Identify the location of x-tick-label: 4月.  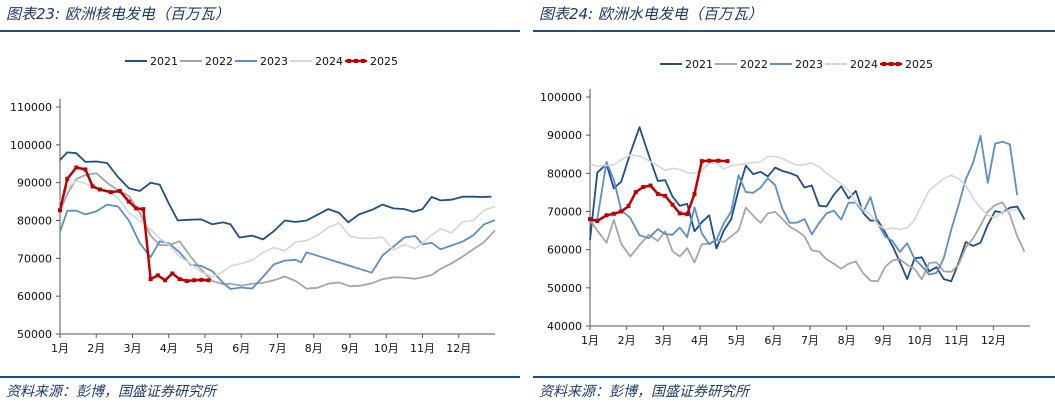
(169, 348).